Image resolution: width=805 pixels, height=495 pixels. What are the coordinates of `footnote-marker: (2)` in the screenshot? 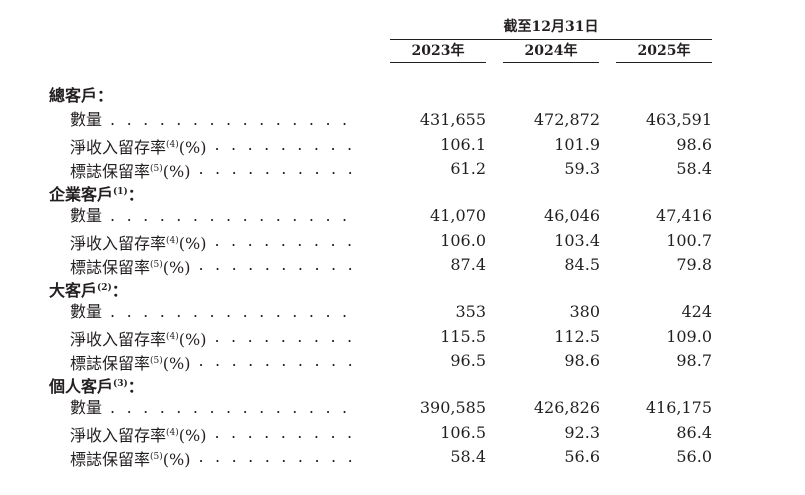 It's located at (104, 288).